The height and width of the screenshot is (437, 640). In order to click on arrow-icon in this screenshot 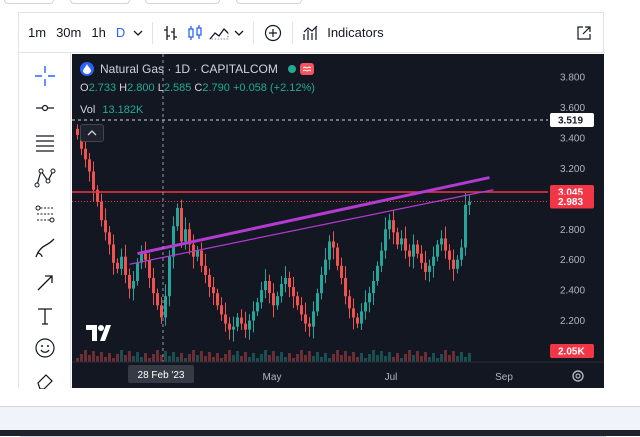, I will do `click(45, 282)`.